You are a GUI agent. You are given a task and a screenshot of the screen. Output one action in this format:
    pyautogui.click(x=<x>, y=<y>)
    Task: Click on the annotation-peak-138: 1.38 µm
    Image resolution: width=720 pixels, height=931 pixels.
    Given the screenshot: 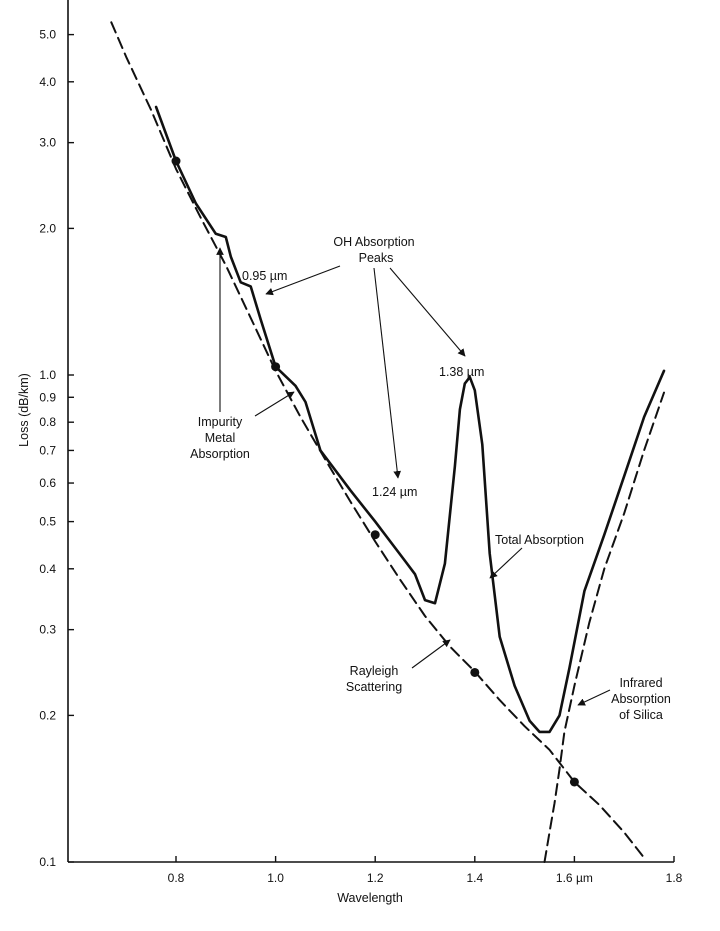 What is the action you would take?
    pyautogui.click(x=461, y=372)
    